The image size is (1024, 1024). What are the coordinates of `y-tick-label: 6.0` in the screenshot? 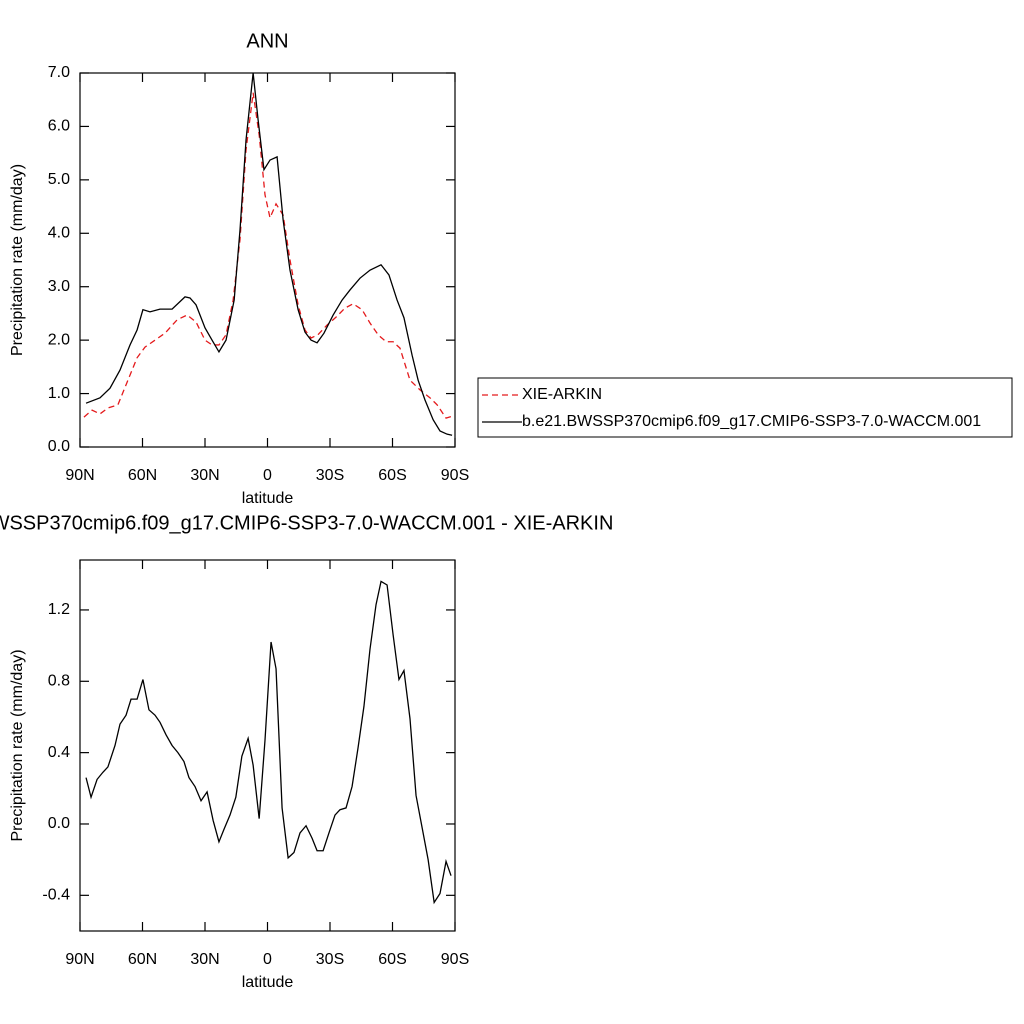 It's located at (59, 126).